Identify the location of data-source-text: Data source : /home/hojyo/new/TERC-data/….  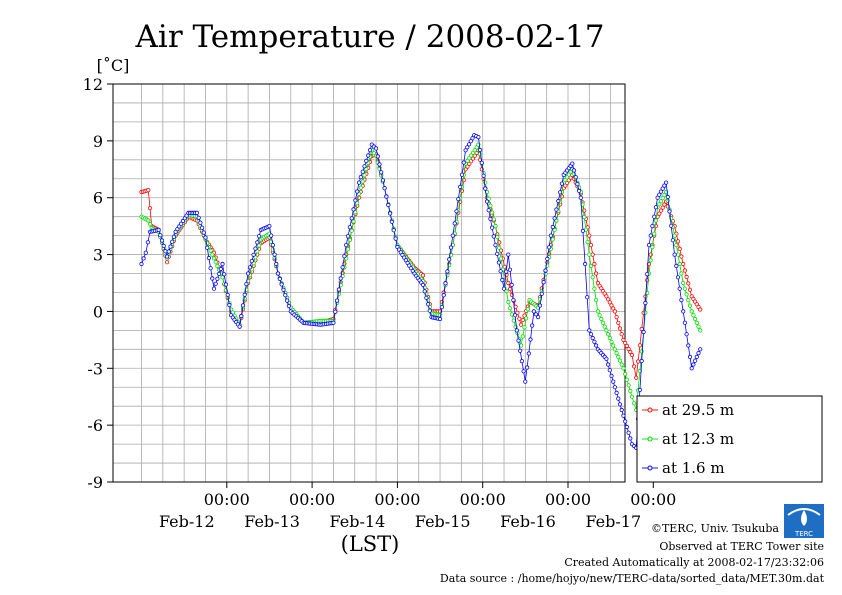
(632, 578).